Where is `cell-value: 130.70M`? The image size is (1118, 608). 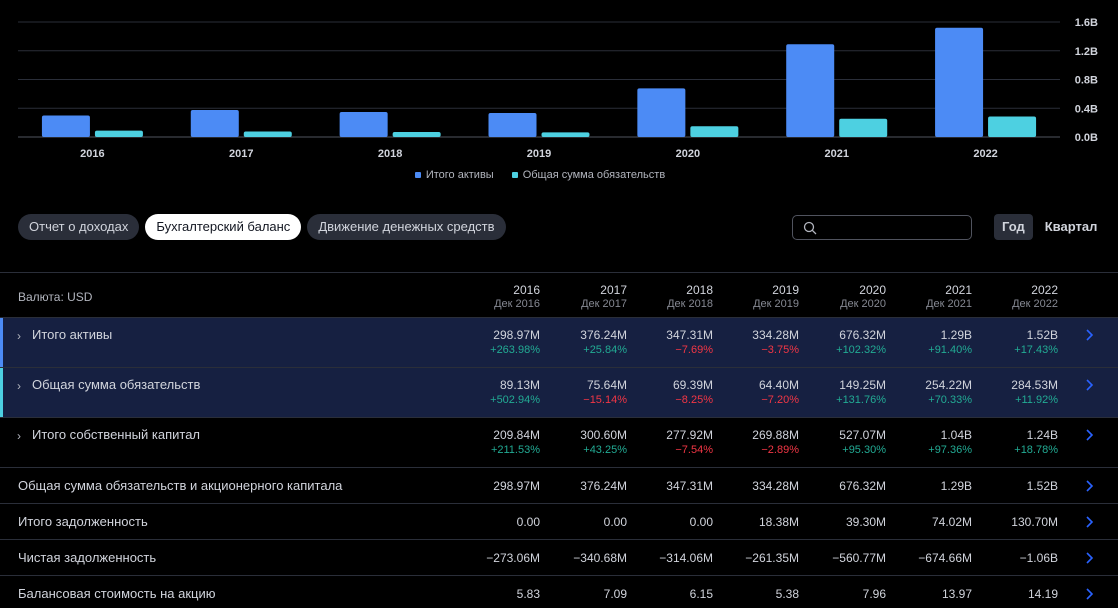 cell-value: 130.70M is located at coordinates (1034, 522).